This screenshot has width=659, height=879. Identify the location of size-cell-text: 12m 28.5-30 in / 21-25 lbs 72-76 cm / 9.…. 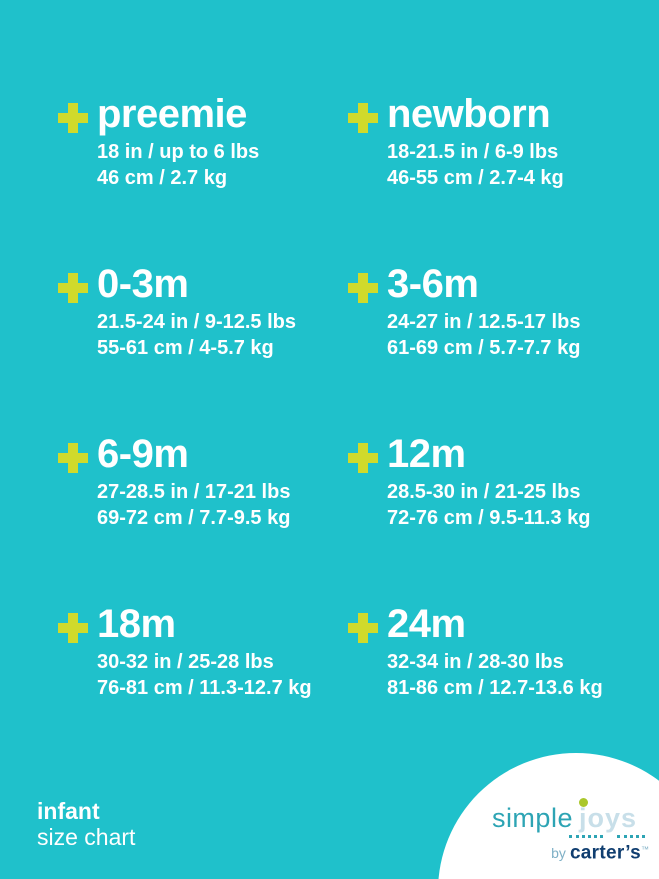
(488, 481).